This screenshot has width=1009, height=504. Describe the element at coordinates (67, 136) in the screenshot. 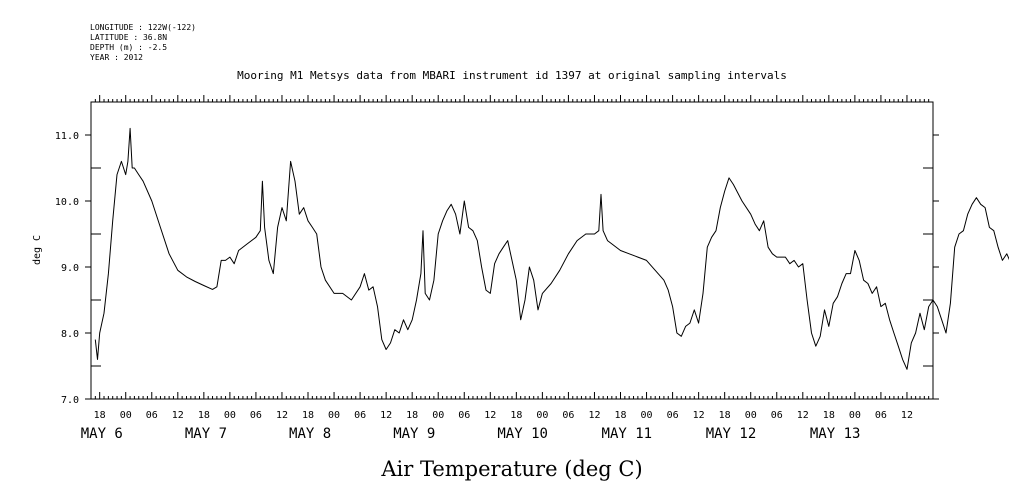

I see `y-tick-label: 11.0` at that location.